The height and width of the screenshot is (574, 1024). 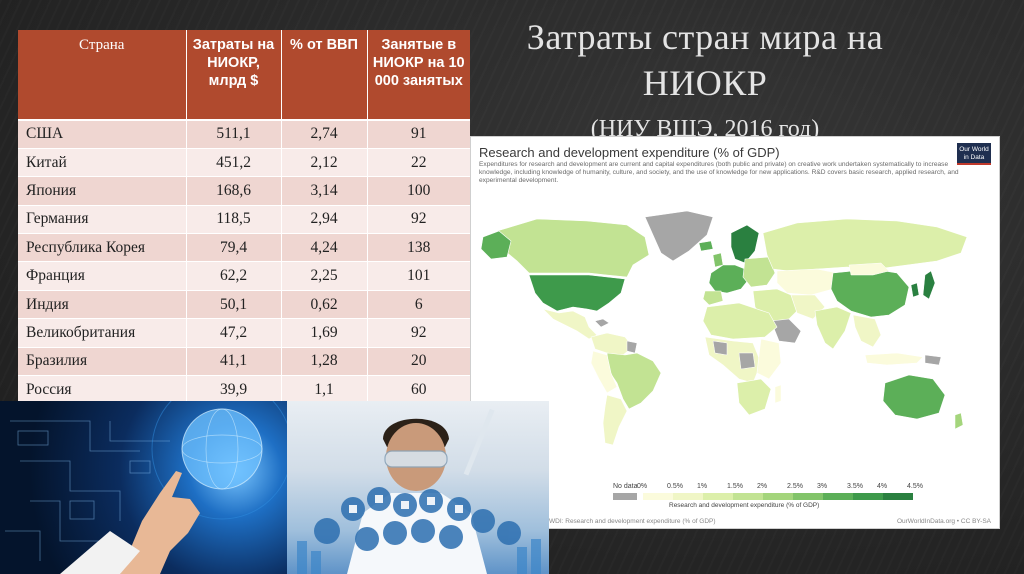 I want to click on map-northern-south-america, so click(x=612, y=344).